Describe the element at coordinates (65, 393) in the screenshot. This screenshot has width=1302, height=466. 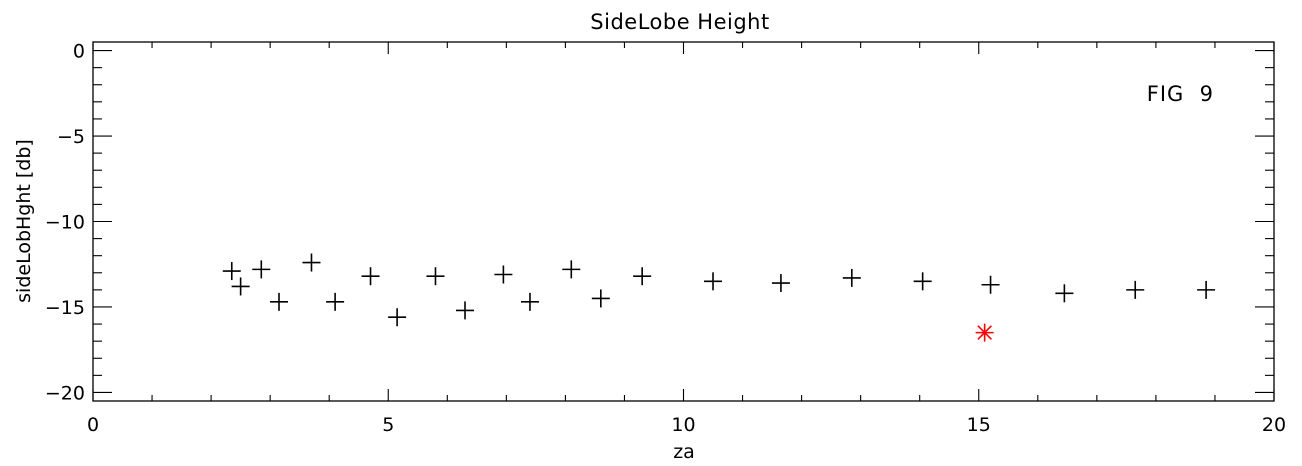
I see `y-tick-label: −20` at that location.